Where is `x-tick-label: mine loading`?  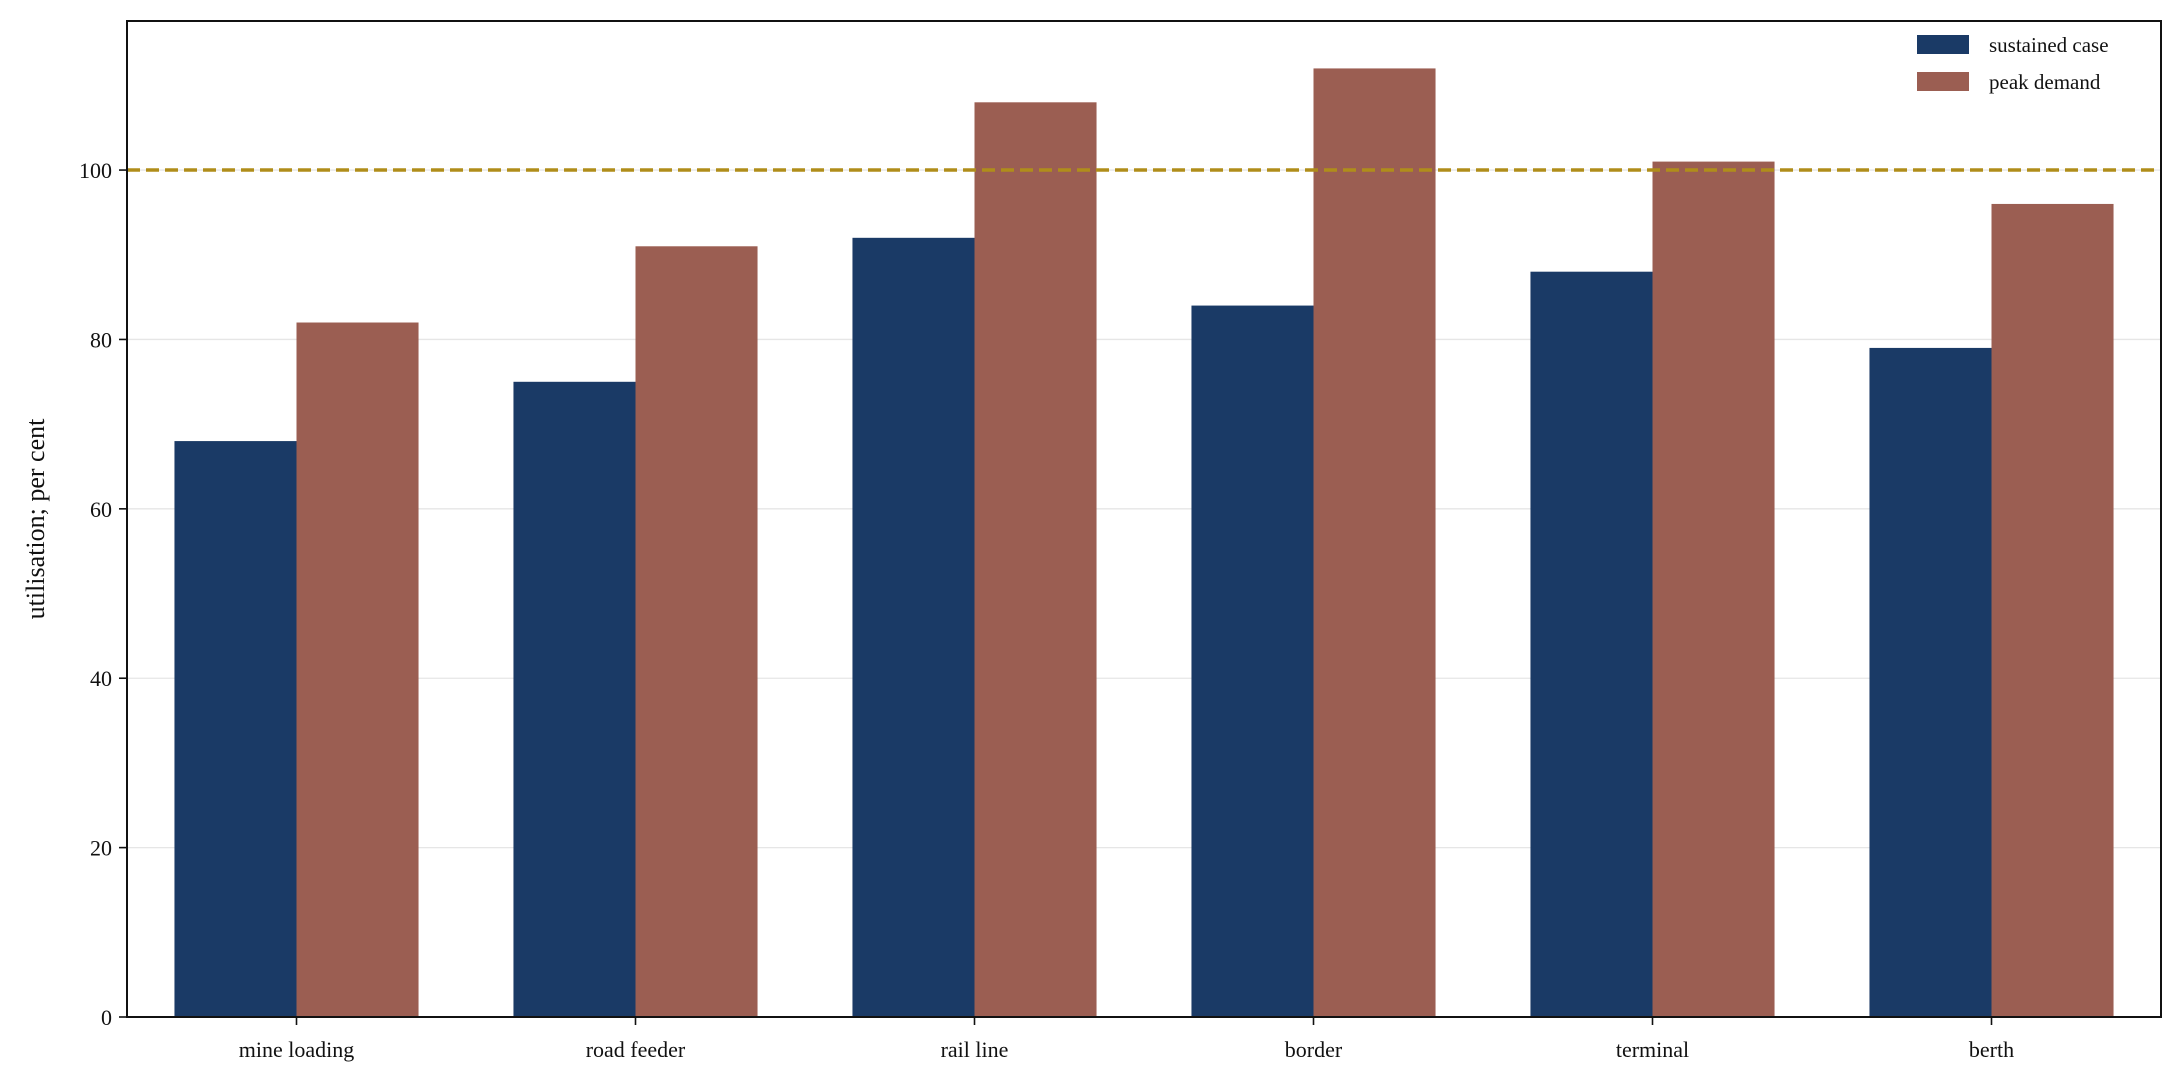 x-tick-label: mine loading is located at coordinates (296, 1049).